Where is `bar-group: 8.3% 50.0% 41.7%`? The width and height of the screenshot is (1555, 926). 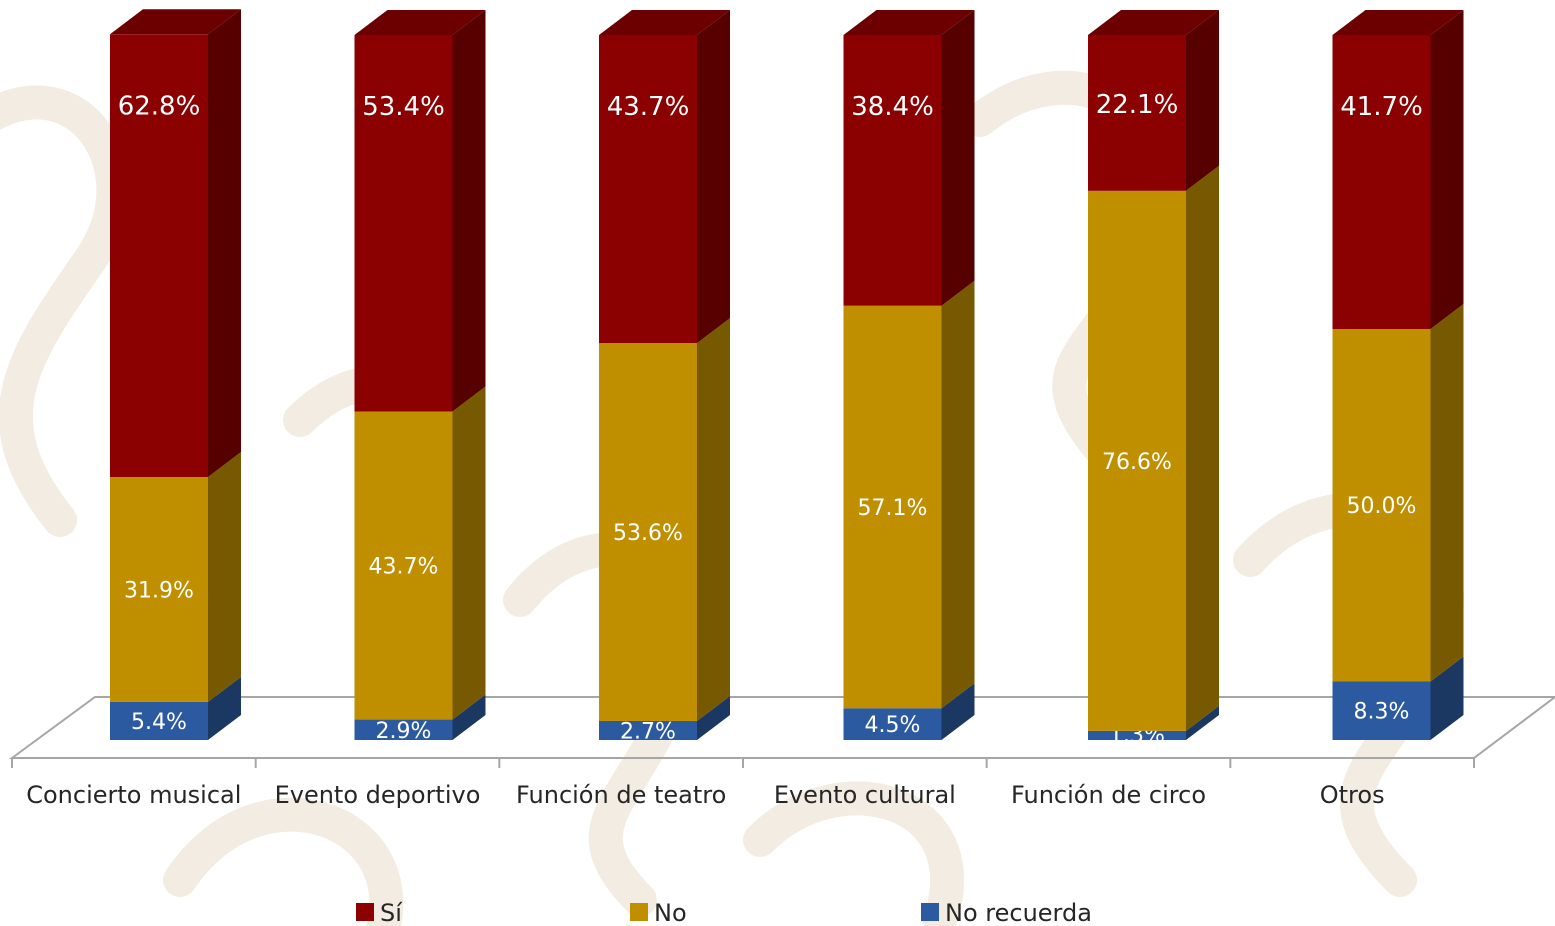
bar-group: 8.3% 50.0% 41.7% is located at coordinates (1398, 375).